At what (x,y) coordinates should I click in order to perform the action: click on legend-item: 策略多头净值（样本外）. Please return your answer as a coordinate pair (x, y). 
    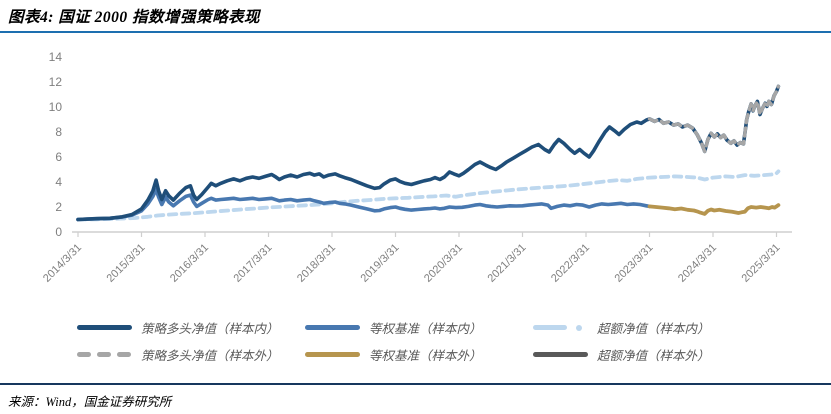
    Looking at the image, I should click on (191, 354).